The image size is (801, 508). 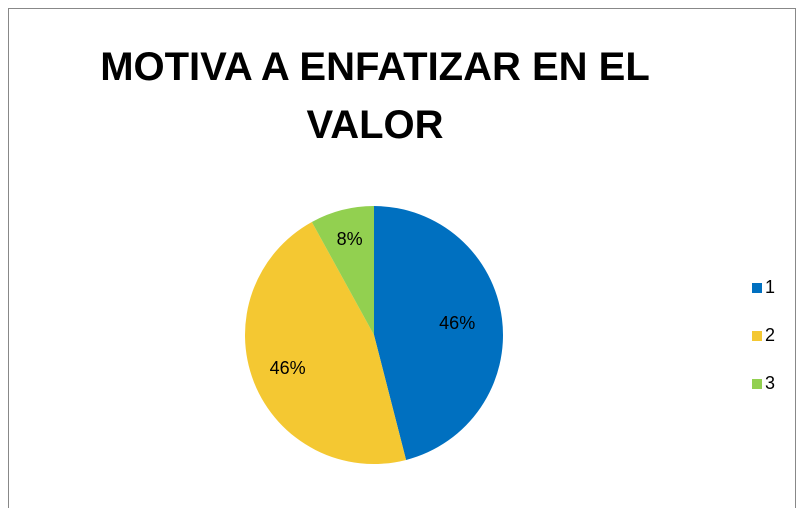 What do you see at coordinates (770, 383) in the screenshot?
I see `legend-label: 3` at bounding box center [770, 383].